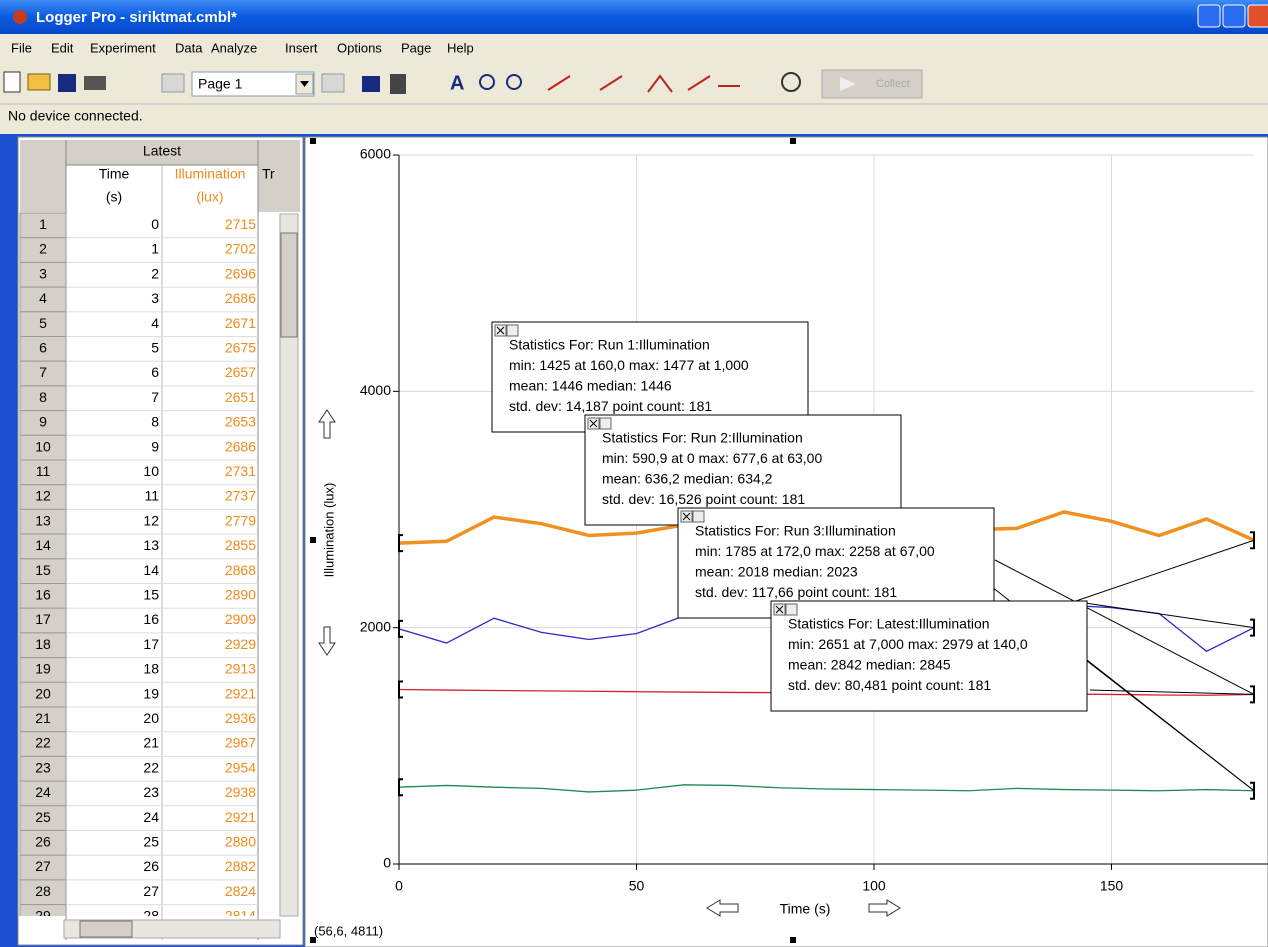  I want to click on time-cell: 6, so click(155, 372).